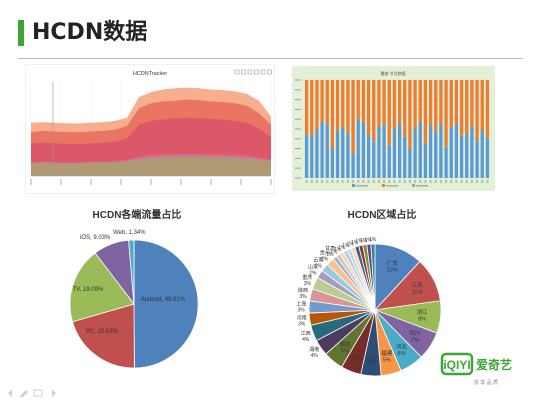 The image size is (540, 405). What do you see at coordinates (256, 72) in the screenshot?
I see `line-icon` at bounding box center [256, 72].